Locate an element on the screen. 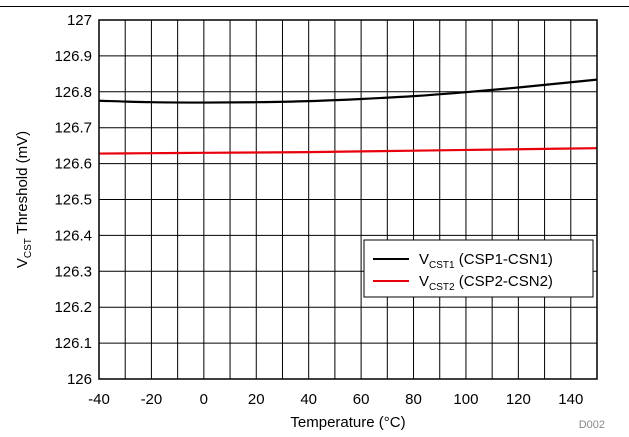 The height and width of the screenshot is (437, 629). y-tick-label: 126.3 is located at coordinates (73, 271).